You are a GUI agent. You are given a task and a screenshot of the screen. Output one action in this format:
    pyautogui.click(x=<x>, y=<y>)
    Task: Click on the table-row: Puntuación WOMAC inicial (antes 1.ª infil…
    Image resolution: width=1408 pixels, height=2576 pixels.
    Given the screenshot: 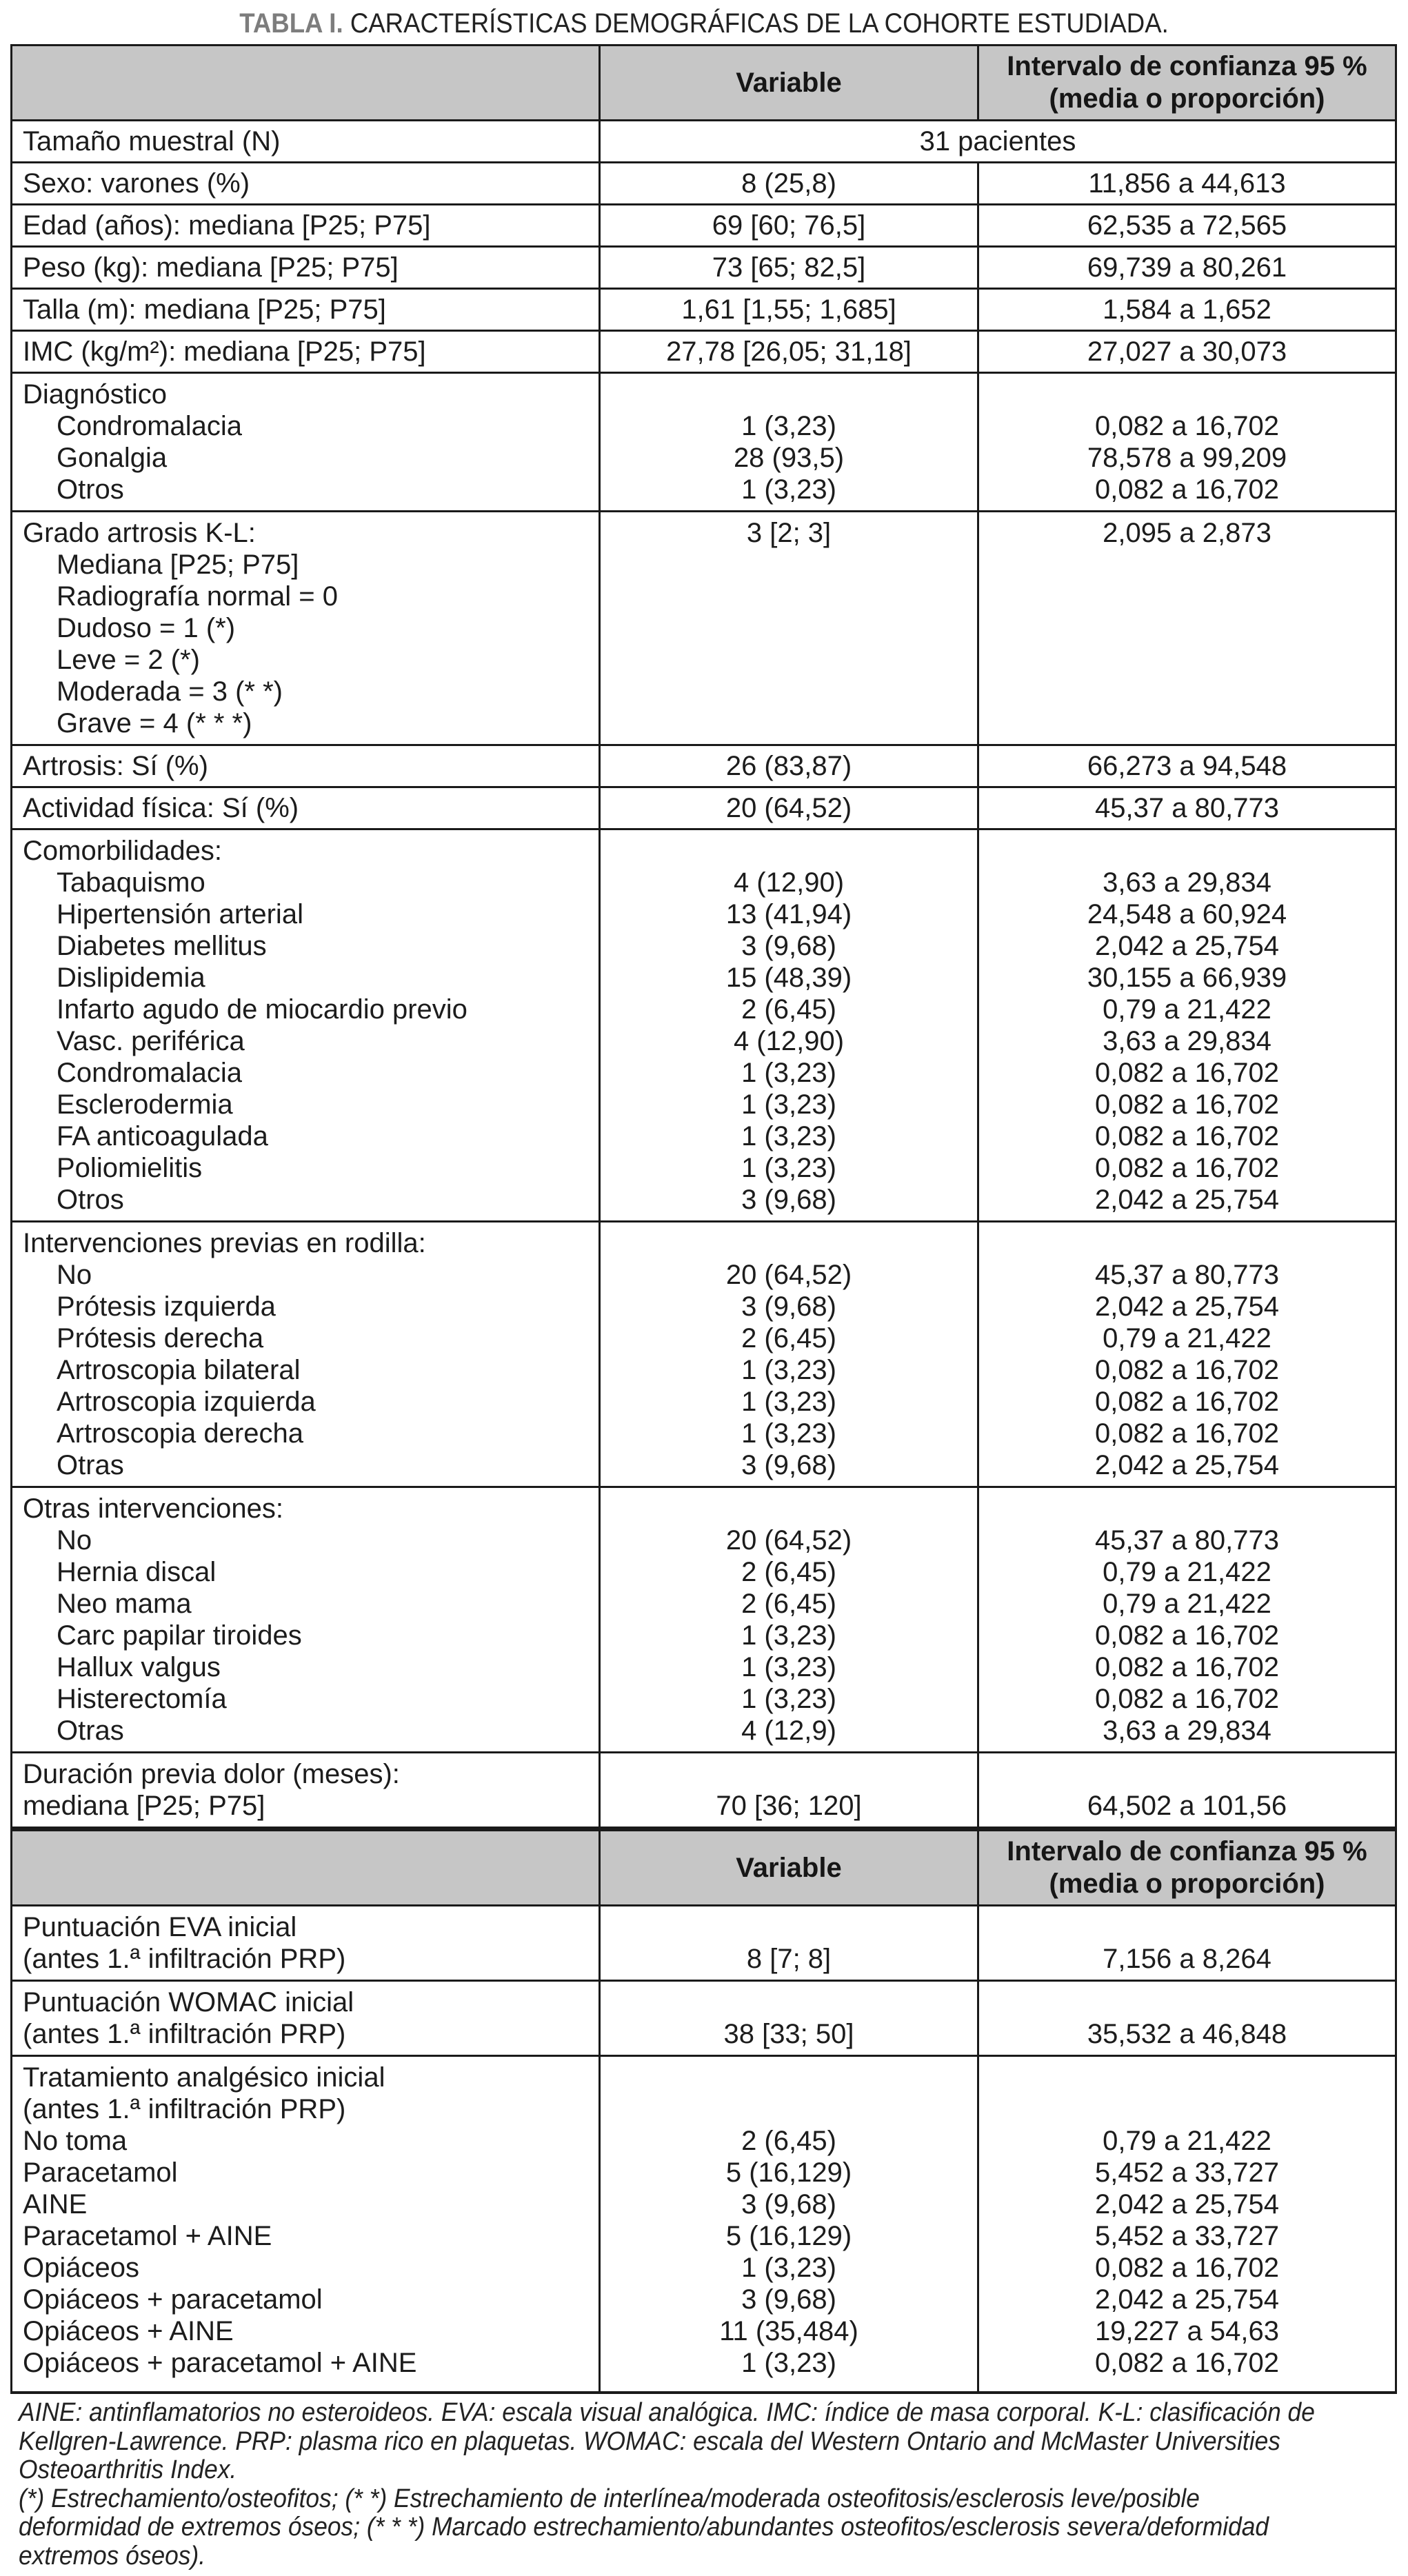 What is the action you would take?
    pyautogui.click(x=703, y=2018)
    